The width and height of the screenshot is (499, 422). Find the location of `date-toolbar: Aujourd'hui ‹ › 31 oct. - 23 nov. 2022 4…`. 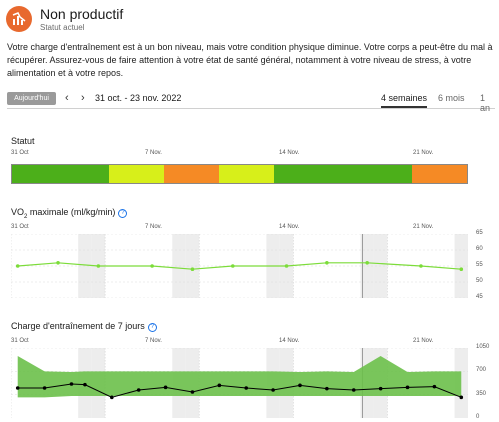

date-toolbar: Aujourd'hui ‹ › 31 oct. - 23 nov. 2022 4… is located at coordinates (251, 102).